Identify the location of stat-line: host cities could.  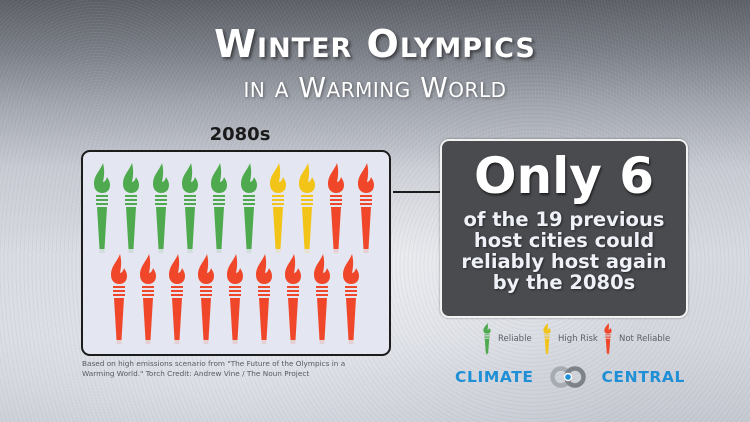
(564, 240).